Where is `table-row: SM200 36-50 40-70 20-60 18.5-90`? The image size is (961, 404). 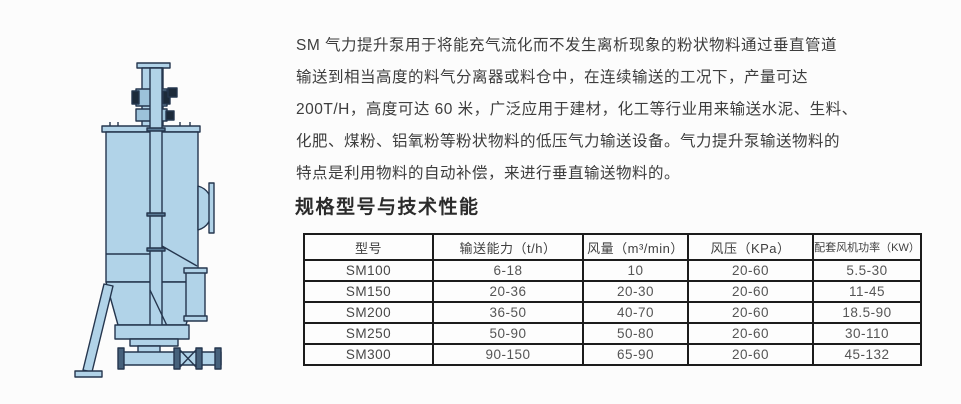
table-row: SM200 36-50 40-70 20-60 18.5-90 is located at coordinates (612, 312).